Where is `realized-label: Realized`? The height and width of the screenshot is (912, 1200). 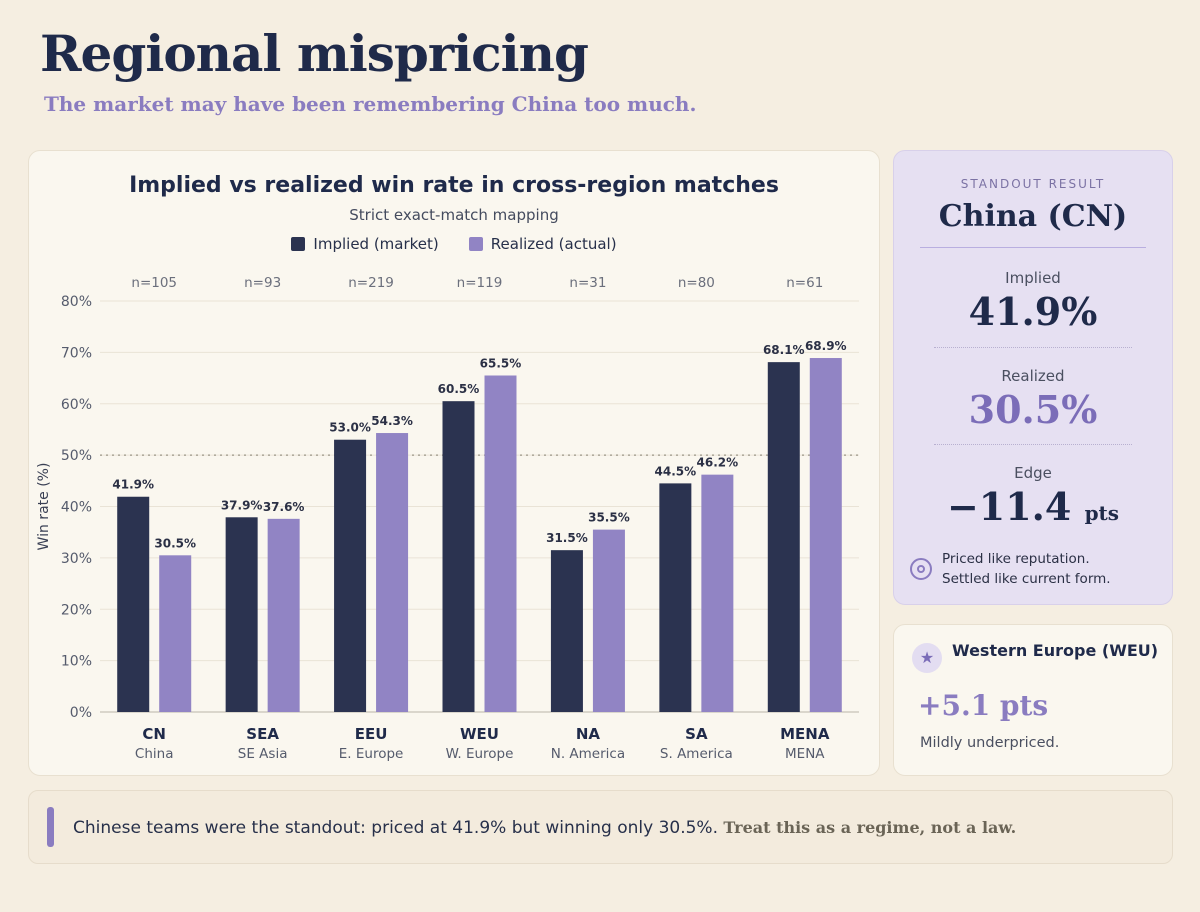 realized-label: Realized is located at coordinates (1033, 376).